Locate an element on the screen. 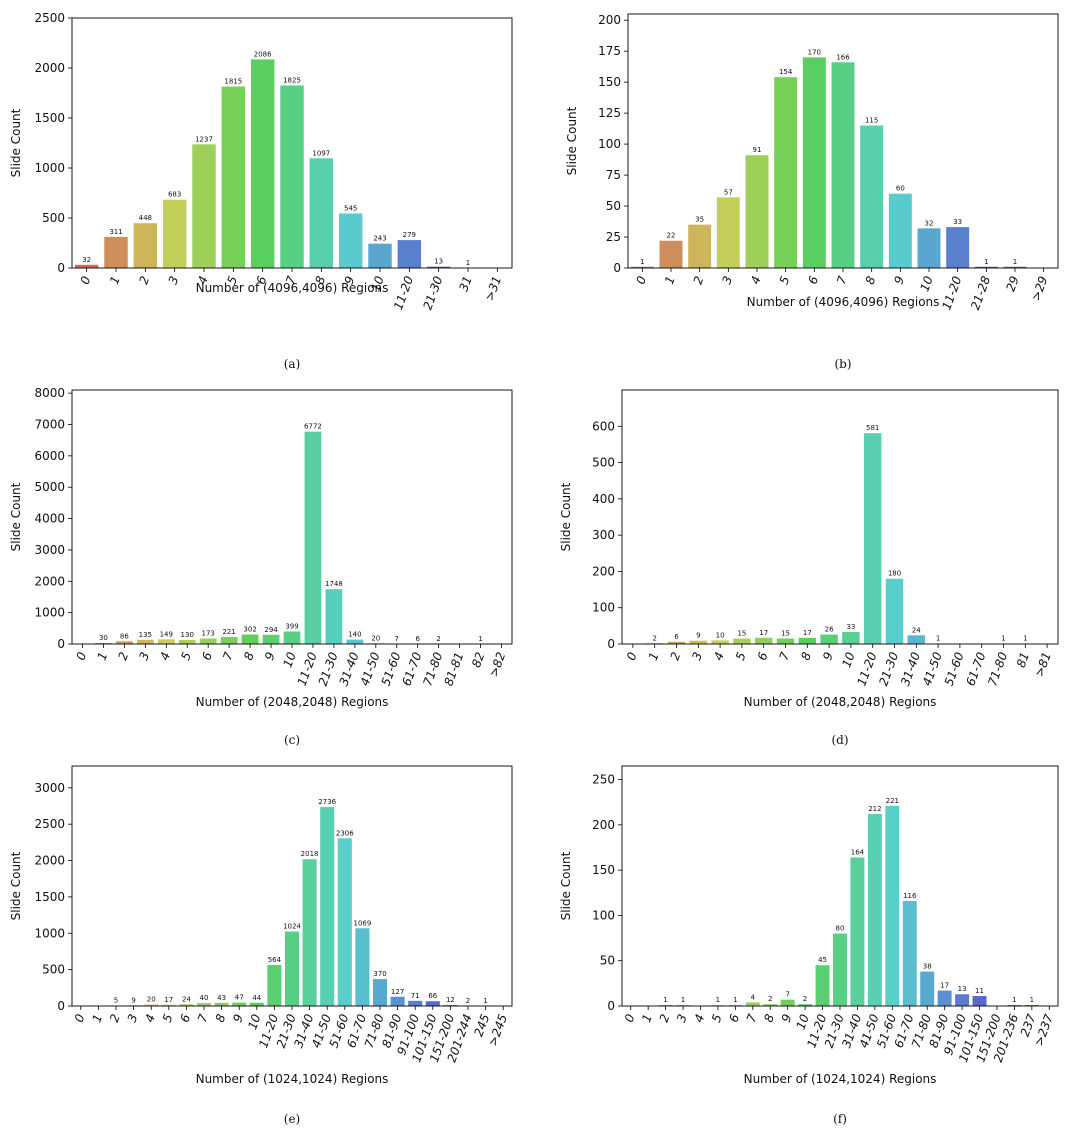 Image resolution: width=1080 pixels, height=1136 pixels. y-tick-label-b-8: 200 is located at coordinates (609, 20).